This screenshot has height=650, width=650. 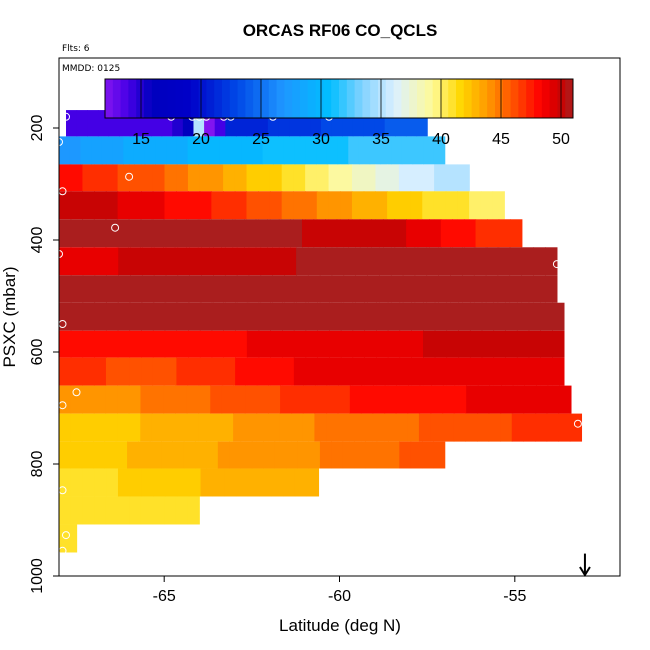 What do you see at coordinates (339, 98) in the screenshot?
I see `colorbar-cells` at bounding box center [339, 98].